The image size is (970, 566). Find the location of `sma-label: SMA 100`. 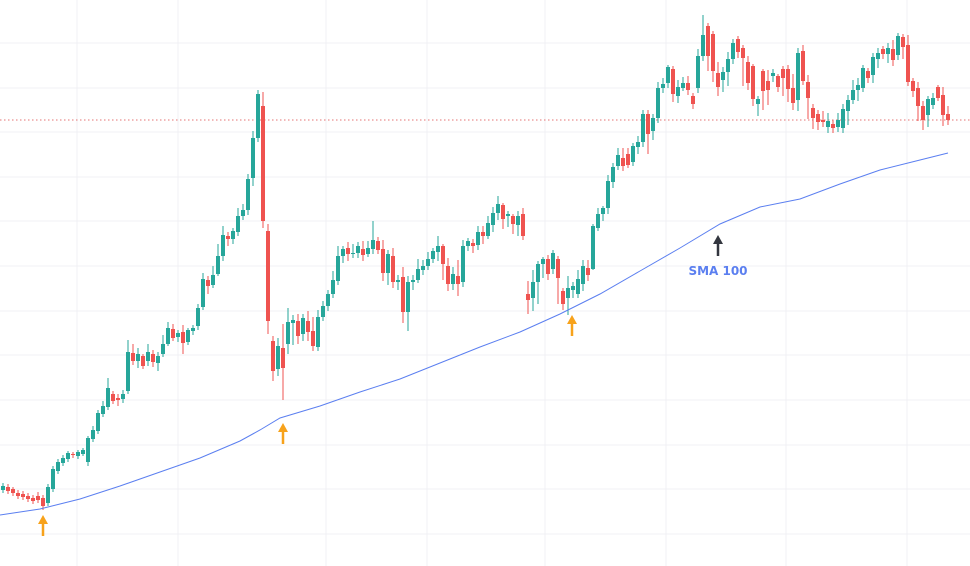

sma-label: SMA 100 is located at coordinates (717, 271).